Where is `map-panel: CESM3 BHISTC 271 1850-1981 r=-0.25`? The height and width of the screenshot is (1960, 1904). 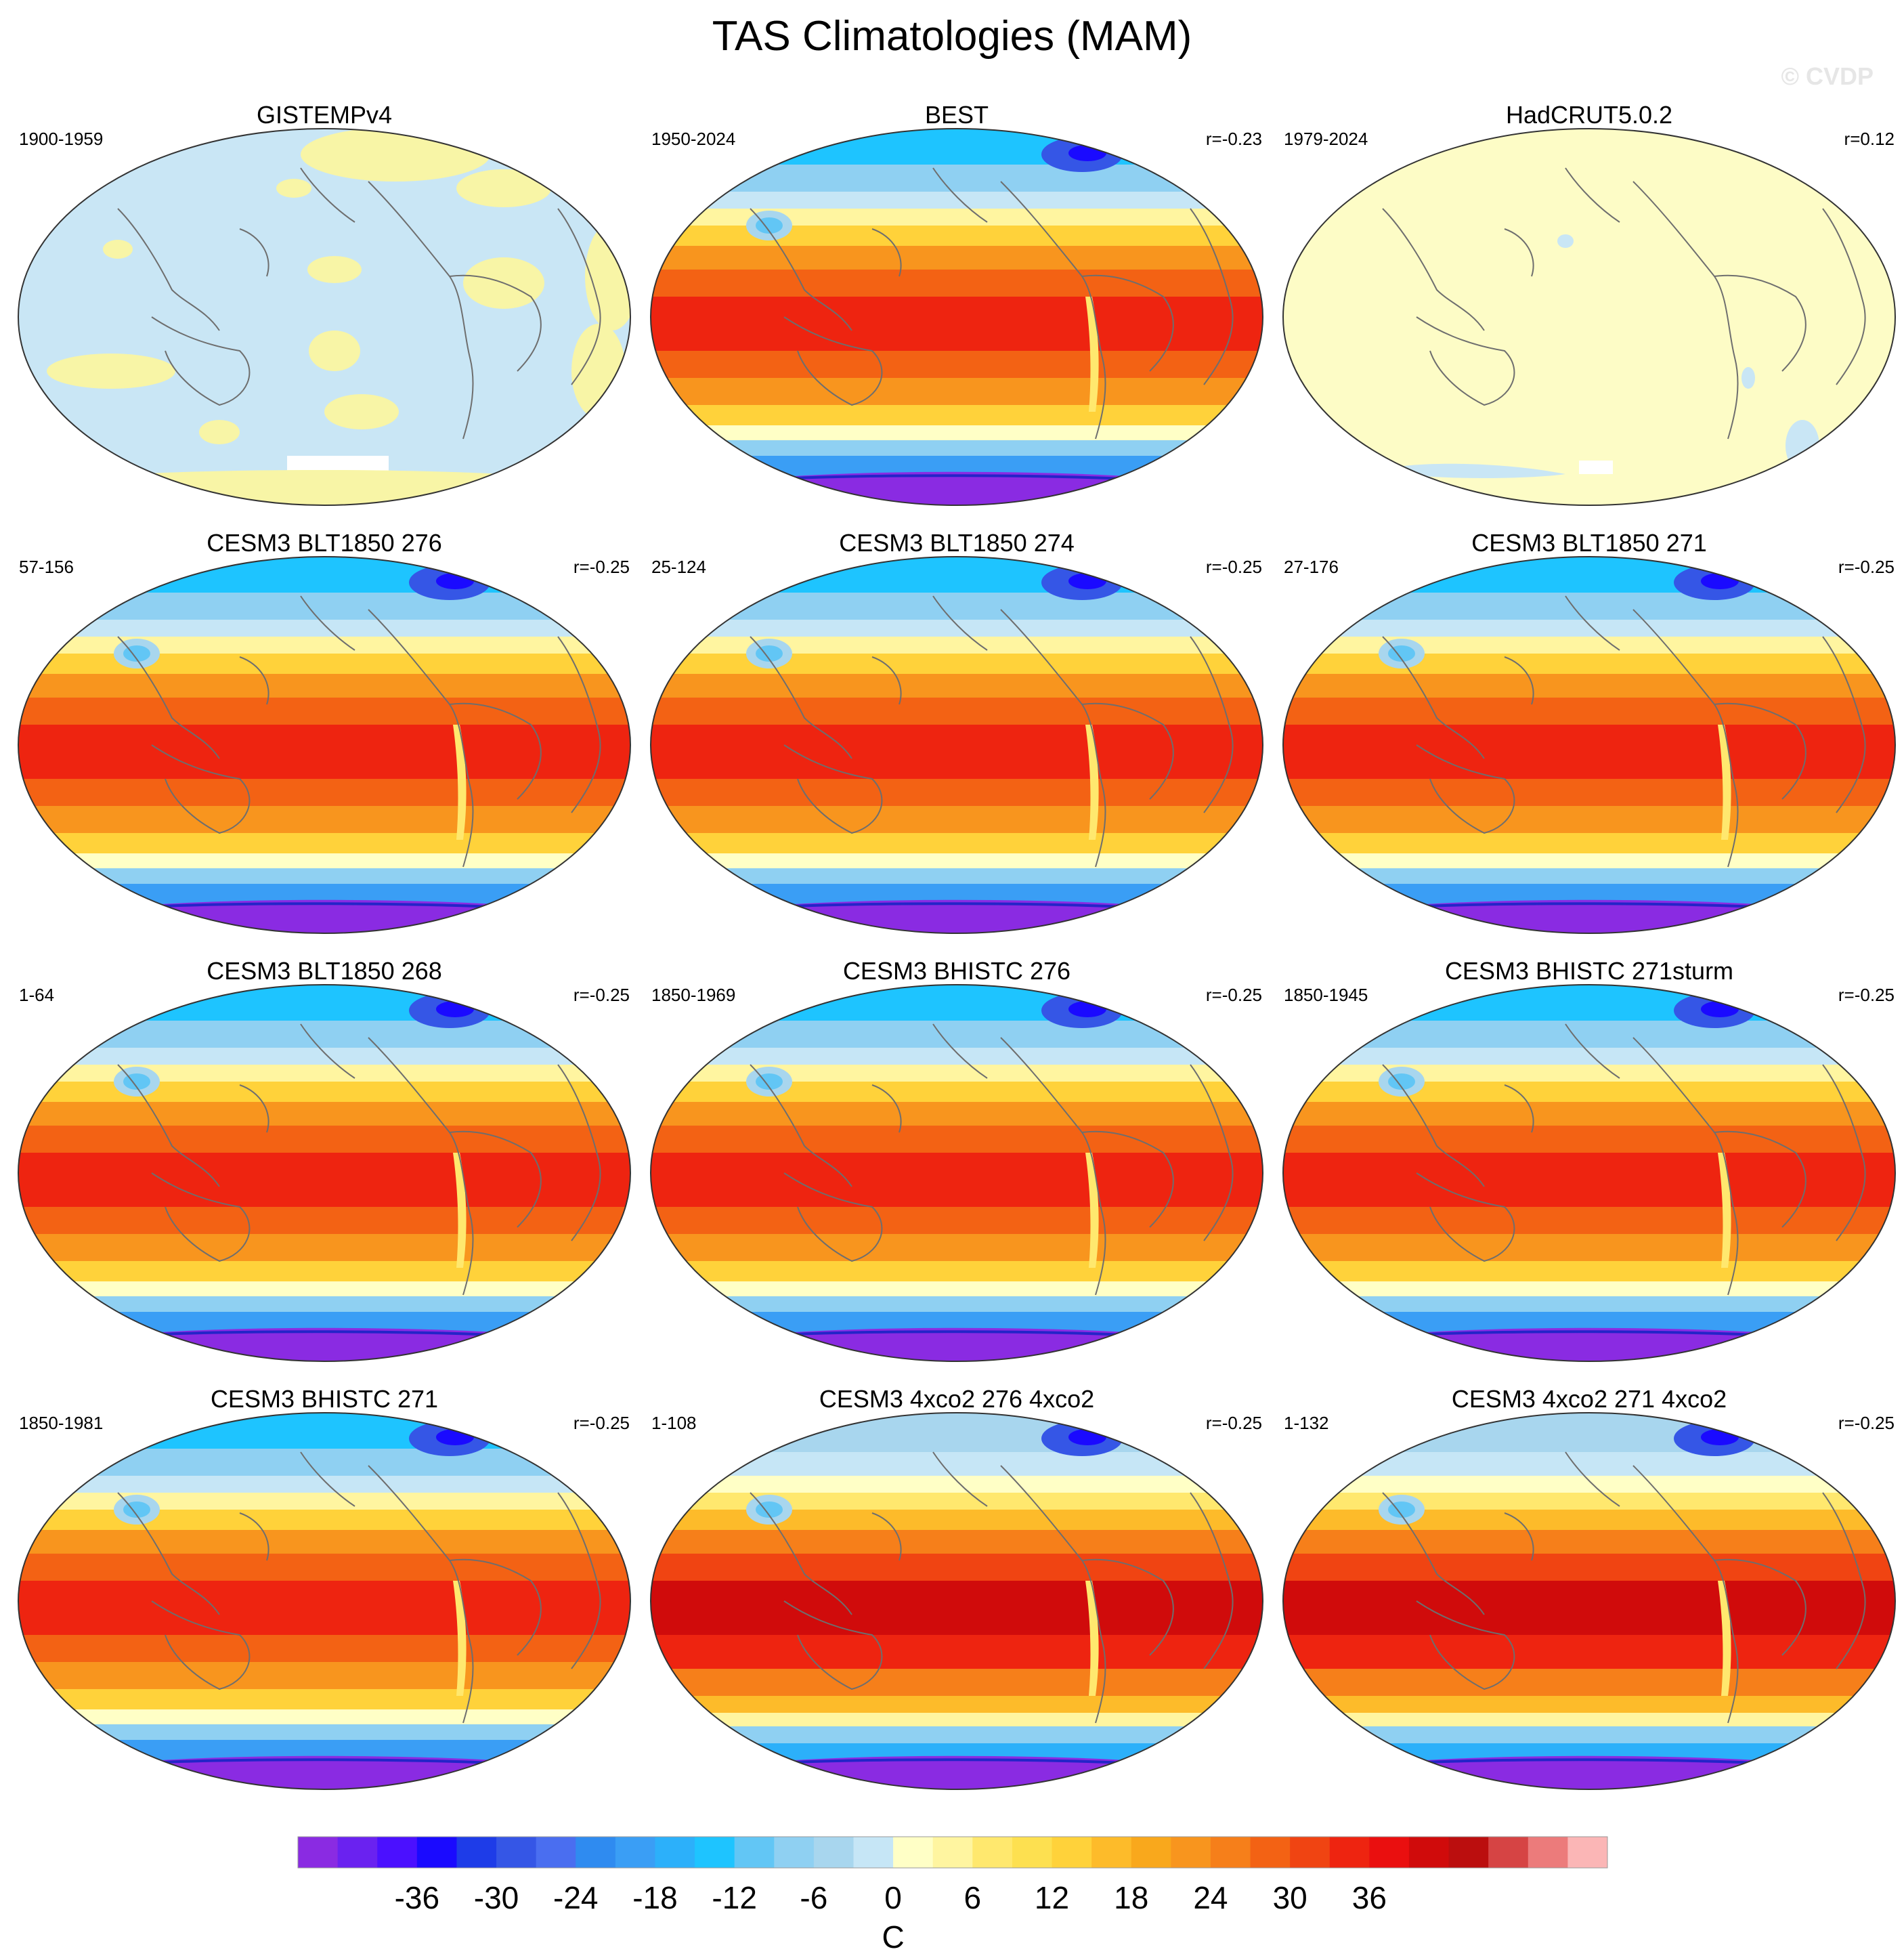 map-panel: CESM3 BHISTC 271 1850-1981 r=-0.25 is located at coordinates (325, 1598).